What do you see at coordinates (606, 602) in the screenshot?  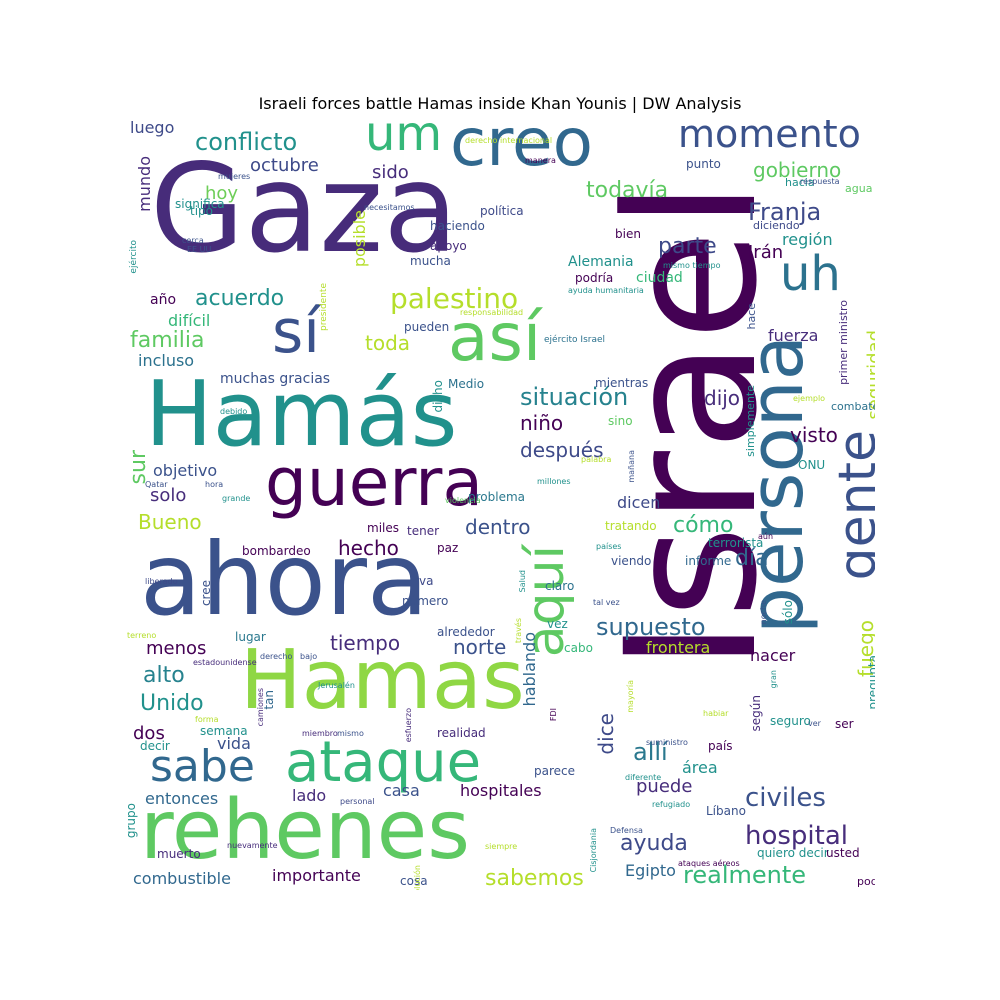 I see `word-tal-vez: tal vez` at bounding box center [606, 602].